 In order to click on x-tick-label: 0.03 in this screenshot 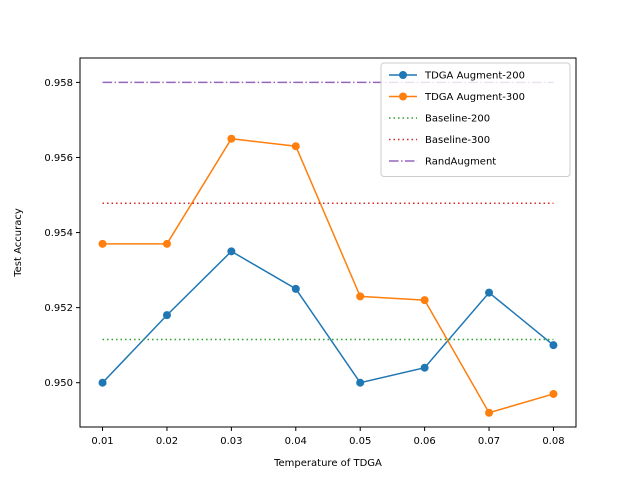, I will do `click(231, 441)`.